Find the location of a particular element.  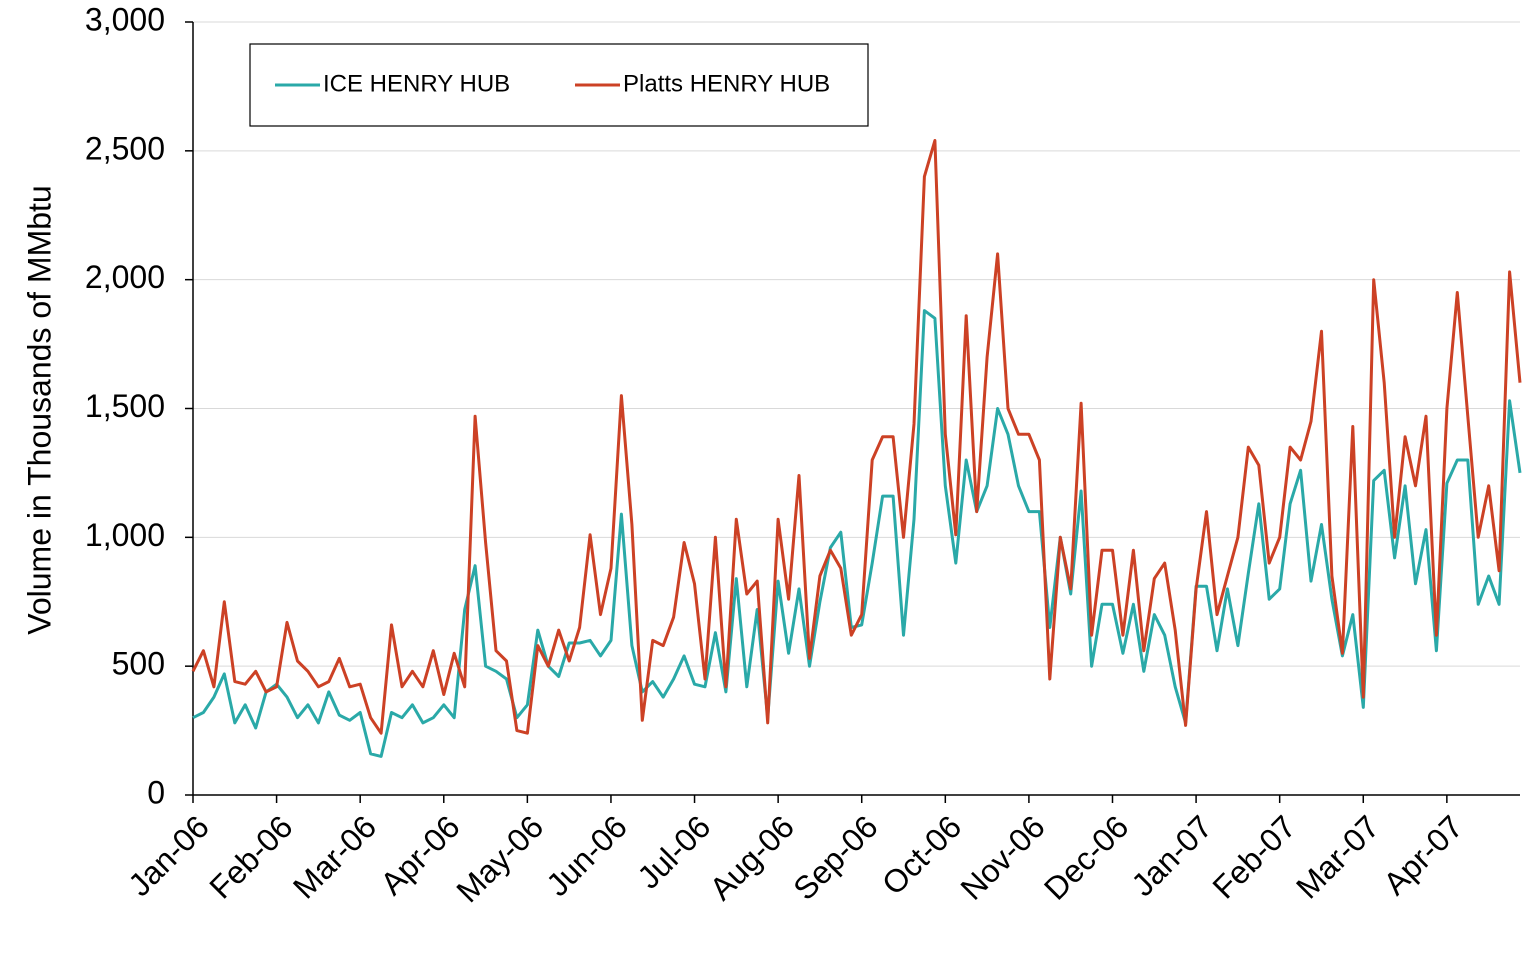

y-tick-label: 3,000 is located at coordinates (125, 19).